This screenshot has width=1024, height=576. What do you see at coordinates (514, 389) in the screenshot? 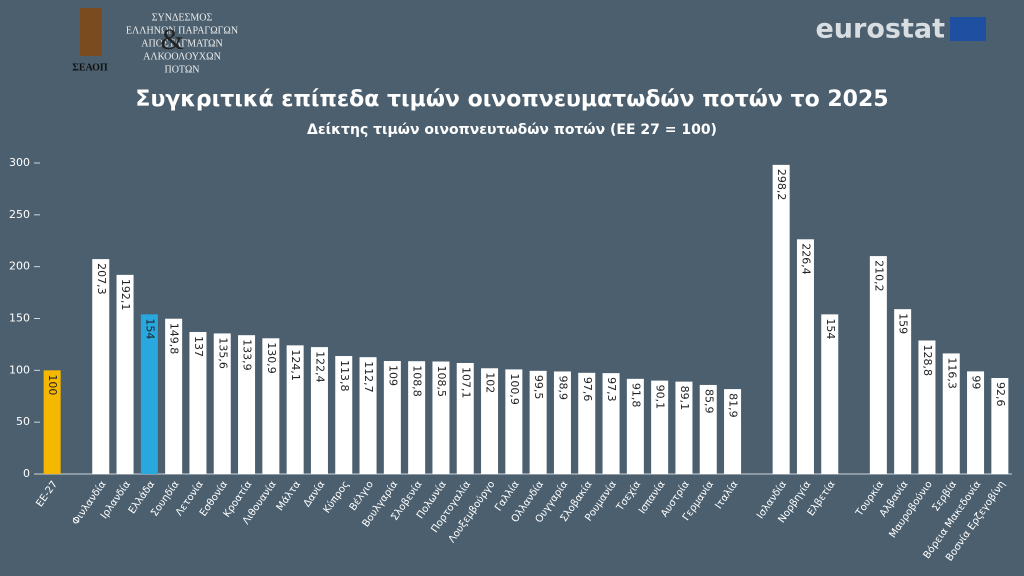
I see `value-label: 100,9` at bounding box center [514, 389].